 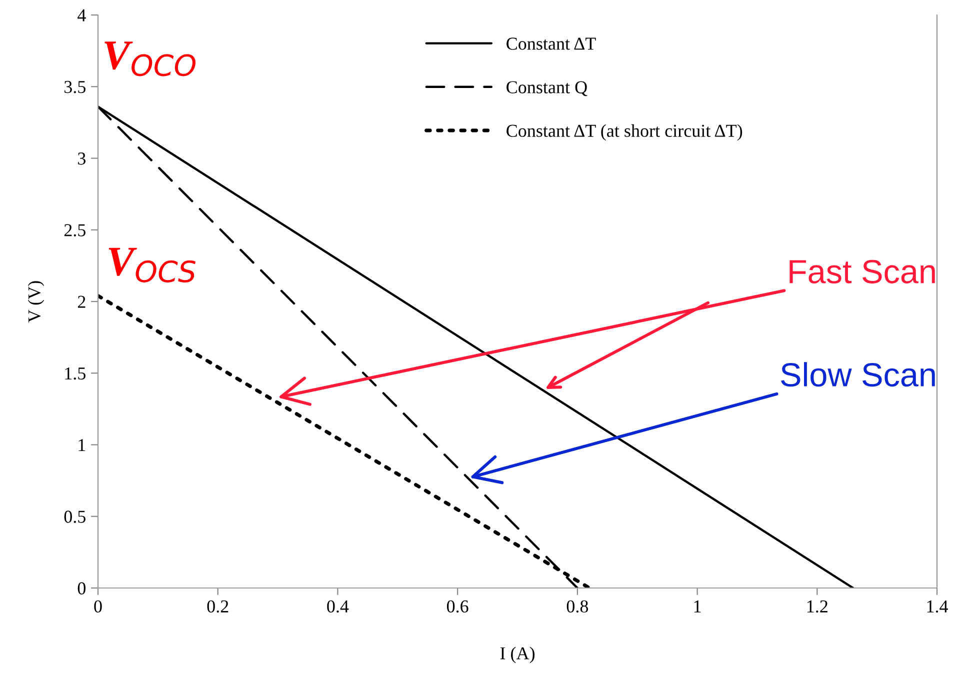 I want to click on x-tick-label: 0.2, so click(x=217, y=606).